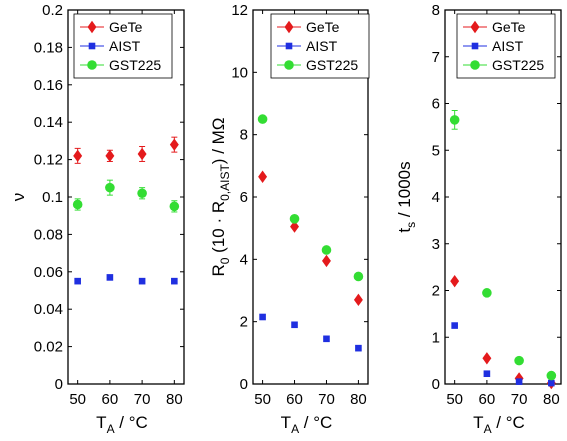  What do you see at coordinates (48, 309) in the screenshot?
I see `y-tick-label: 0.04` at bounding box center [48, 309].